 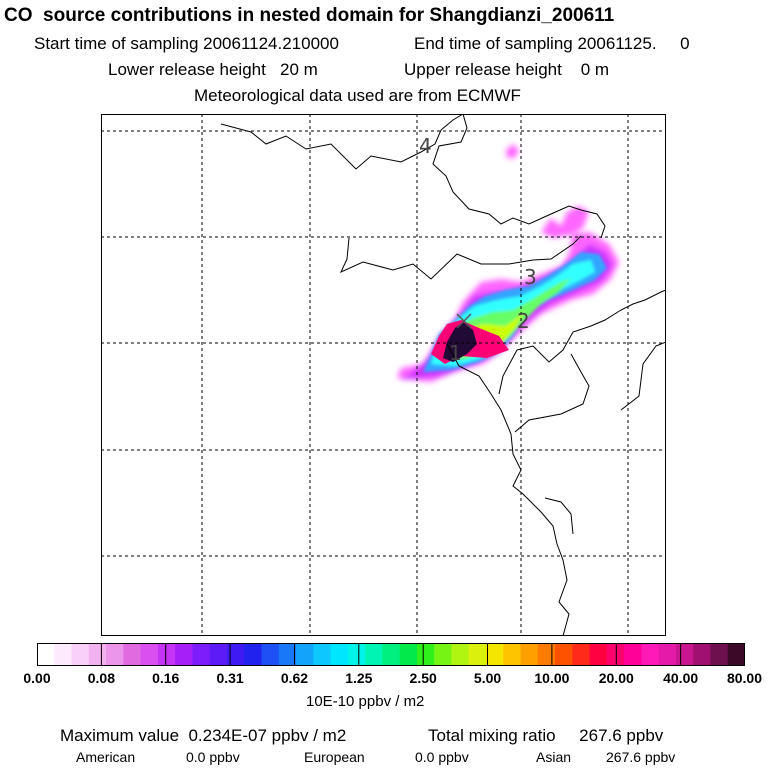 I want to click on maximum-value: Maximum value 0.234E-07 ppbv / m2, so click(x=203, y=735).